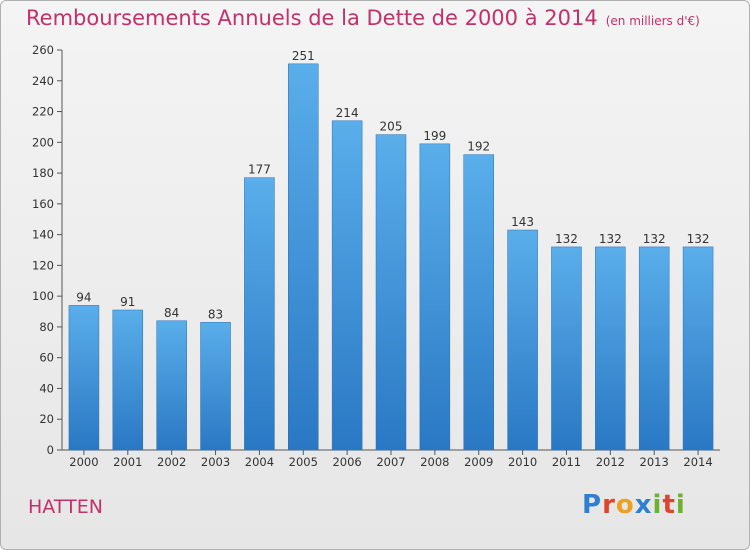 The image size is (750, 550). I want to click on x-tick-label: 2004, so click(259, 462).